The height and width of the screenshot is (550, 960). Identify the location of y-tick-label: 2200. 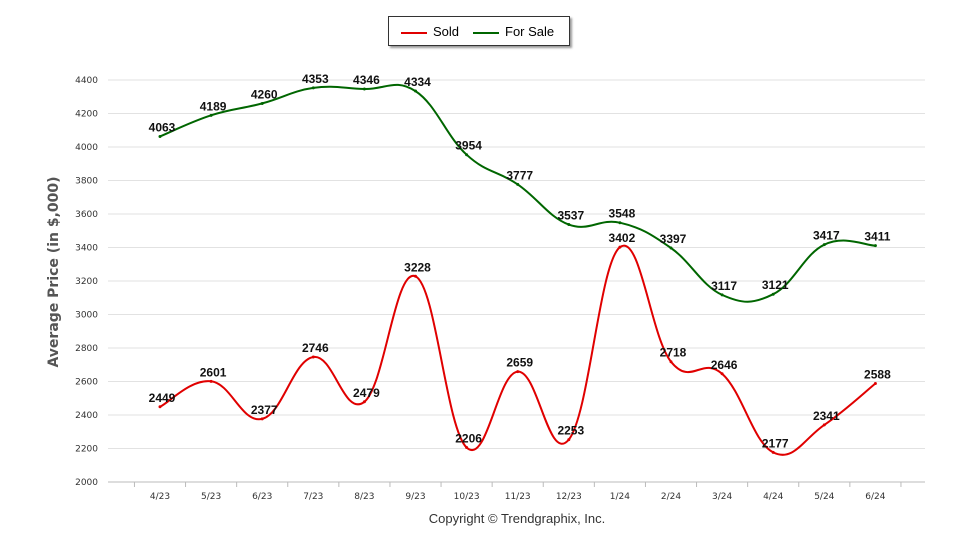
(86, 450).